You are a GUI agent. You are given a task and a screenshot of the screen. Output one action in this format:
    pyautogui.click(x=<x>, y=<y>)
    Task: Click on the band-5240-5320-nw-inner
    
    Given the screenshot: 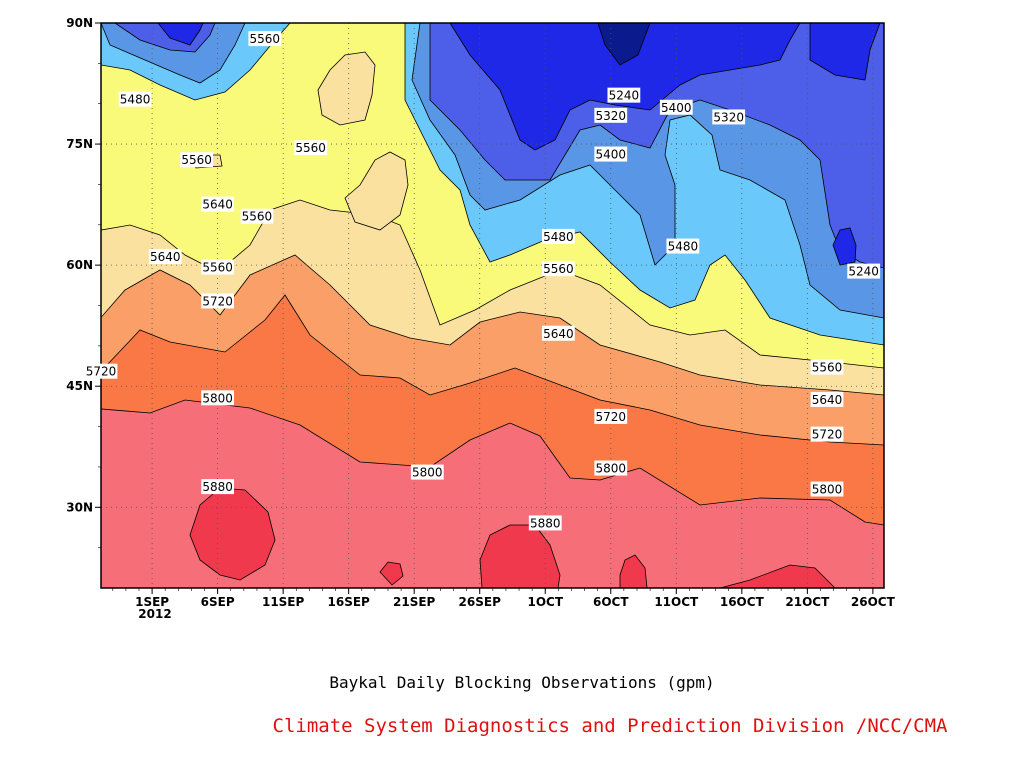 What is the action you would take?
    pyautogui.click(x=180, y=34)
    